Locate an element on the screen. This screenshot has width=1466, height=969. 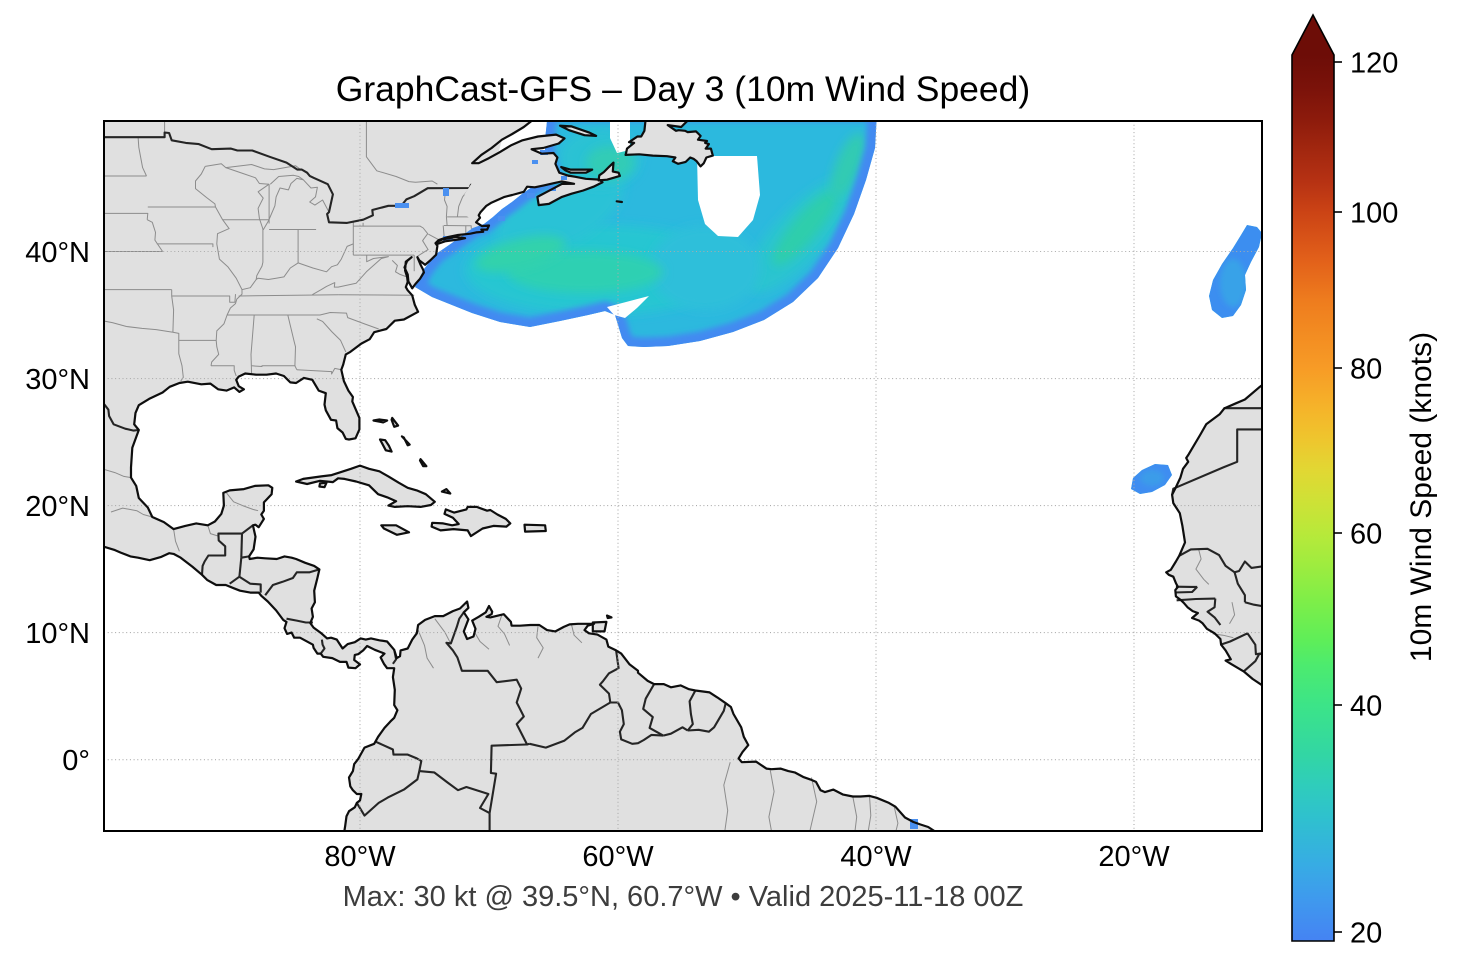
svg-text: 40°N is located at coordinates (57, 253).